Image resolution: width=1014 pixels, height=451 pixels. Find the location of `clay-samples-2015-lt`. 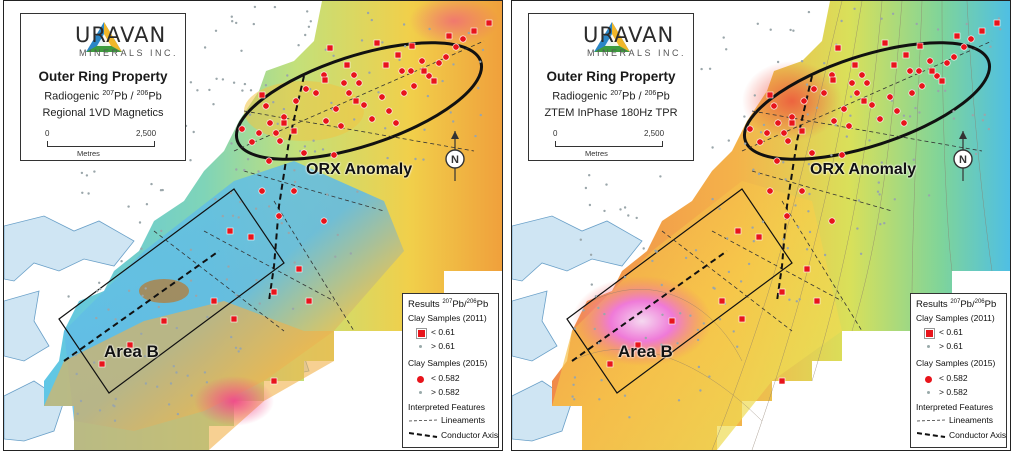

clay-samples-2015-lt is located at coordinates (352, 130).